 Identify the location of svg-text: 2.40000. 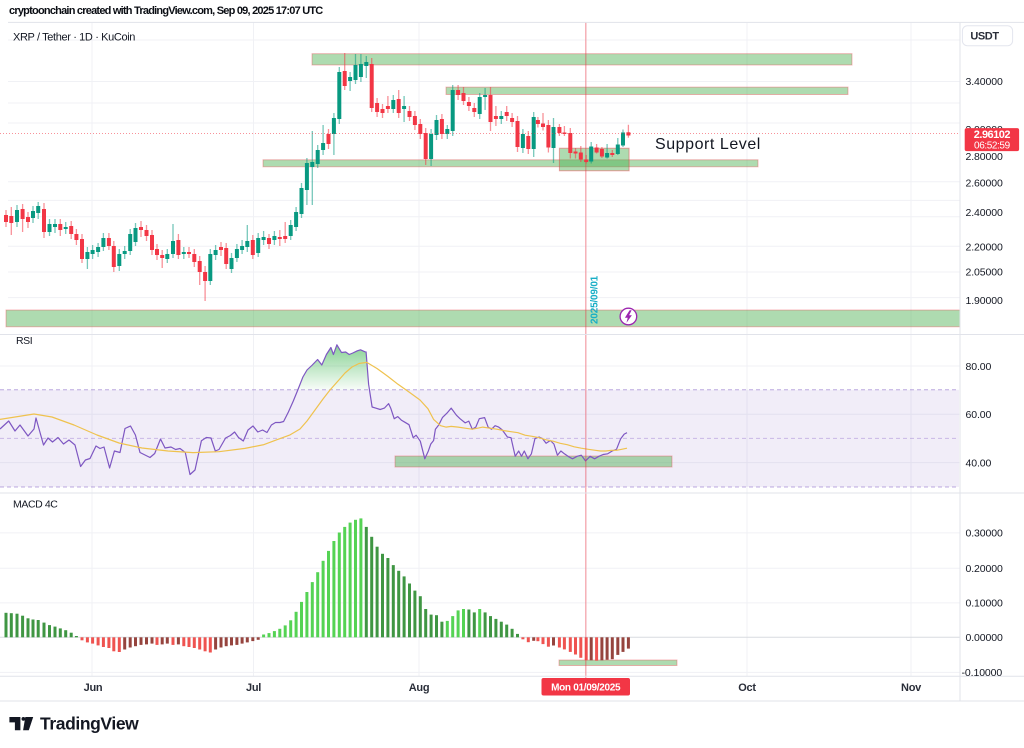
(985, 213).